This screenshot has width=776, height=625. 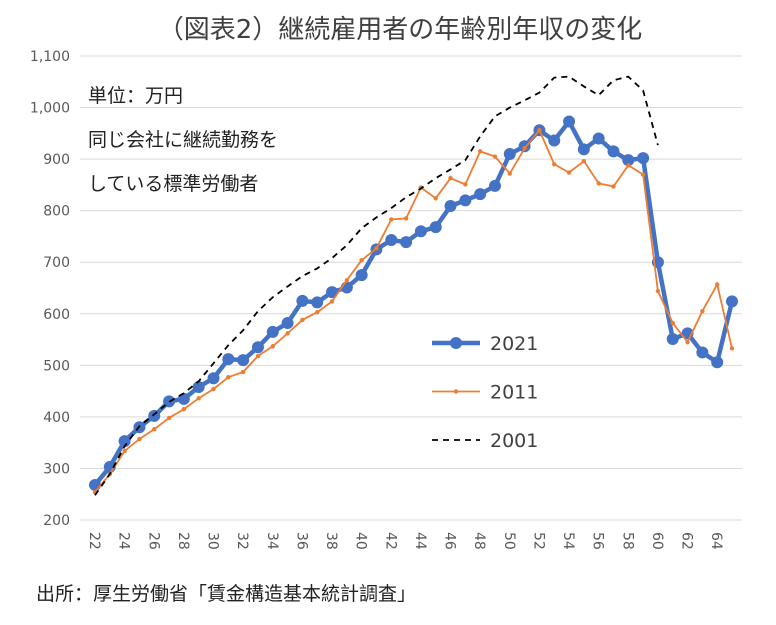 I want to click on x-tick-label: 52, so click(x=538, y=541).